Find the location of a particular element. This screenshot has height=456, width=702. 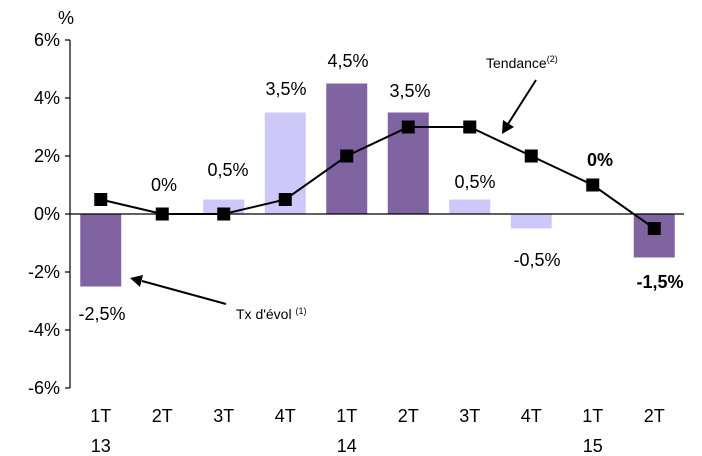

bar-series-arrowhead is located at coordinates (136, 281).